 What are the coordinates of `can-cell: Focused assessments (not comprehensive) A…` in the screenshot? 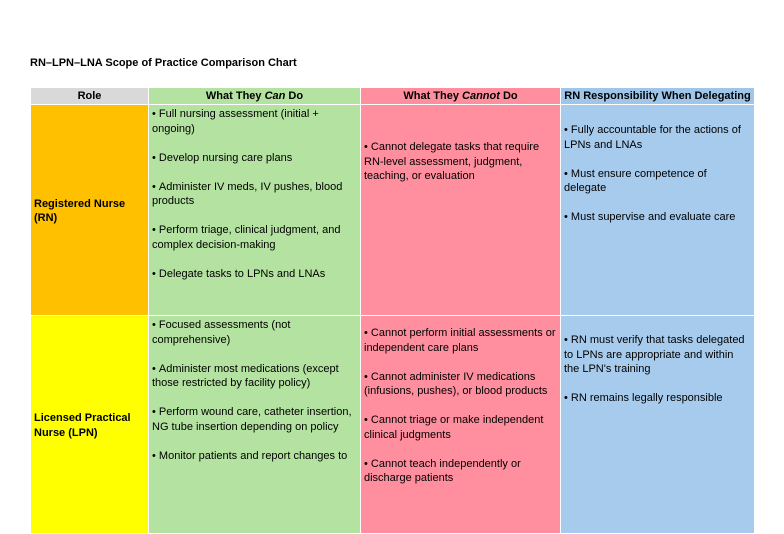 It's located at (254, 424).